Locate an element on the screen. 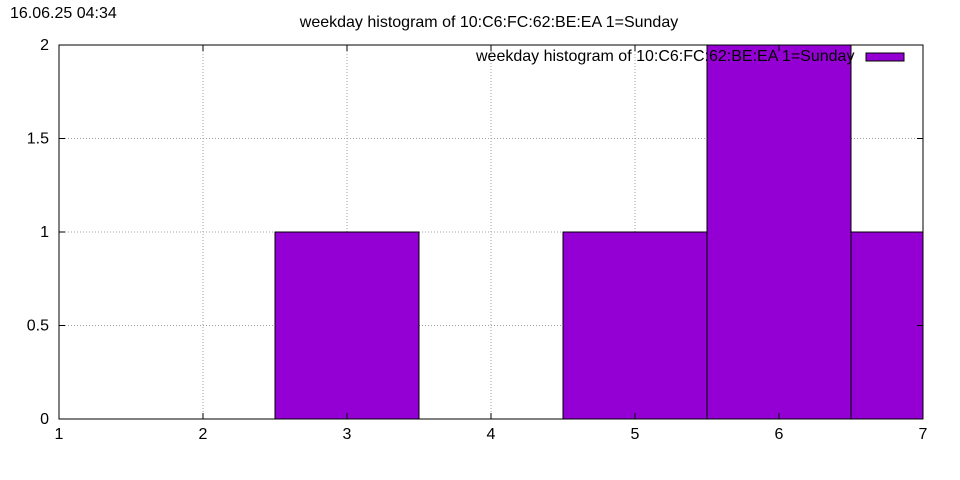 This screenshot has width=960, height=480. x-tick-label: 6 is located at coordinates (779, 434).